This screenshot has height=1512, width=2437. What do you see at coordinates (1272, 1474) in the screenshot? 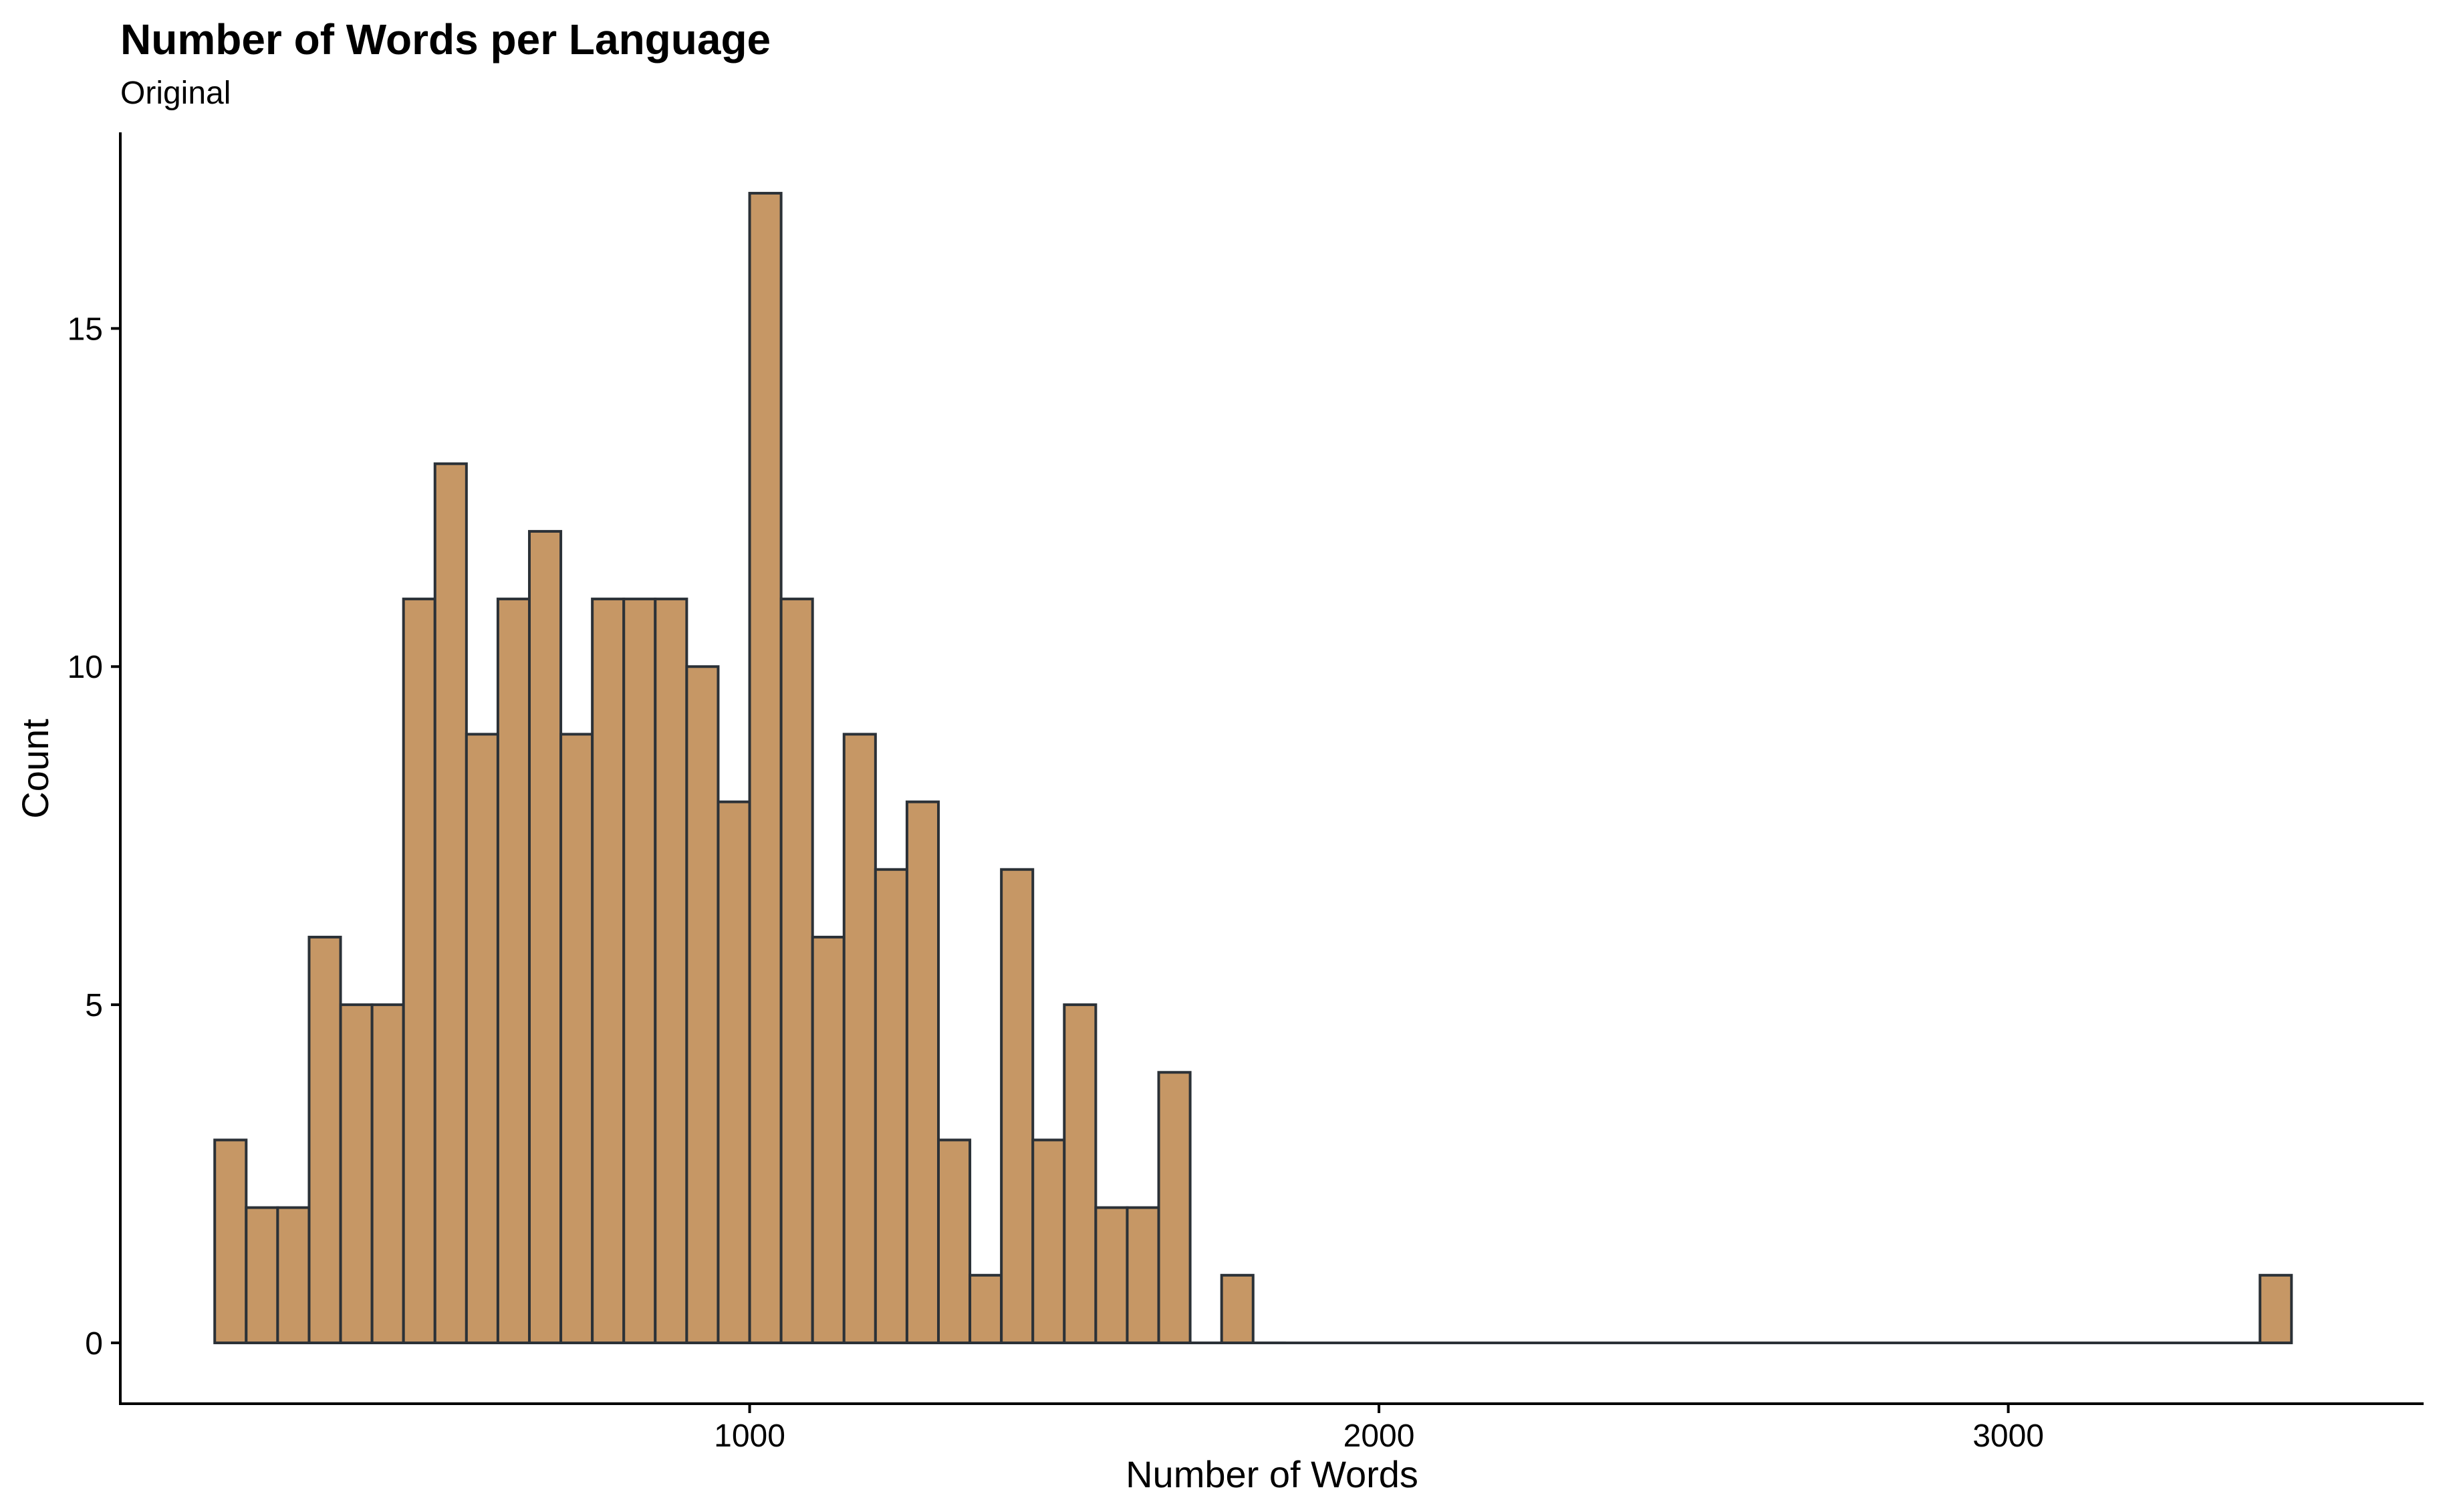
I see `x-axis-title: Number of Words` at bounding box center [1272, 1474].